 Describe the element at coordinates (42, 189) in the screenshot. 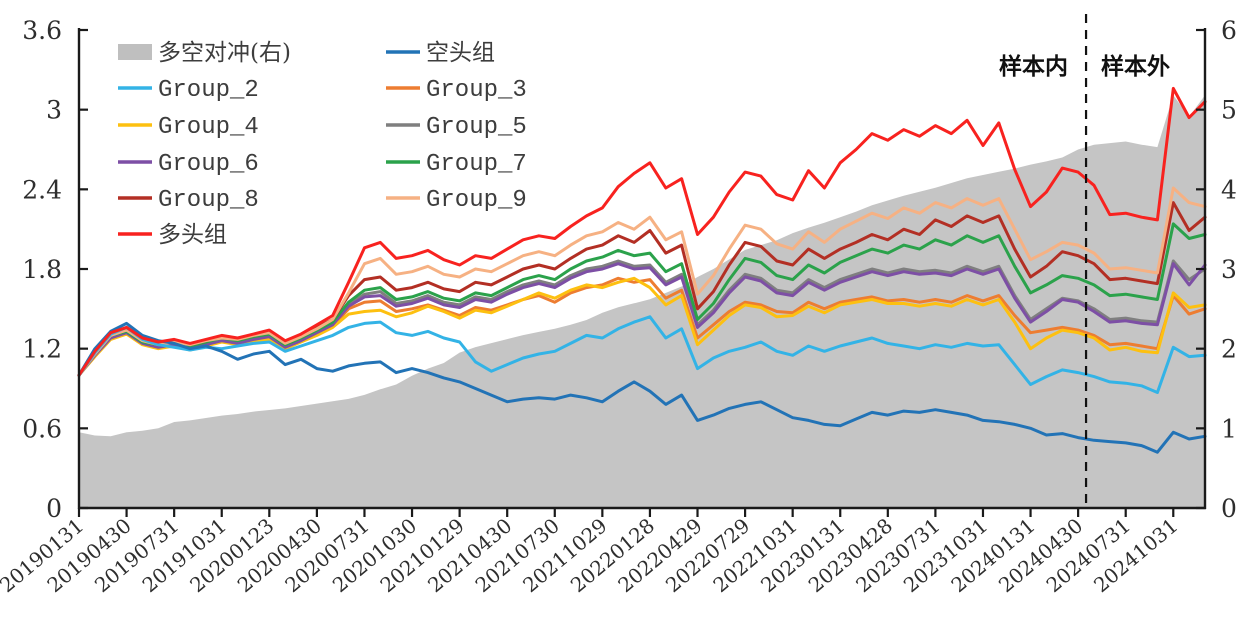

I see `left-tick-label: 2.4` at that location.